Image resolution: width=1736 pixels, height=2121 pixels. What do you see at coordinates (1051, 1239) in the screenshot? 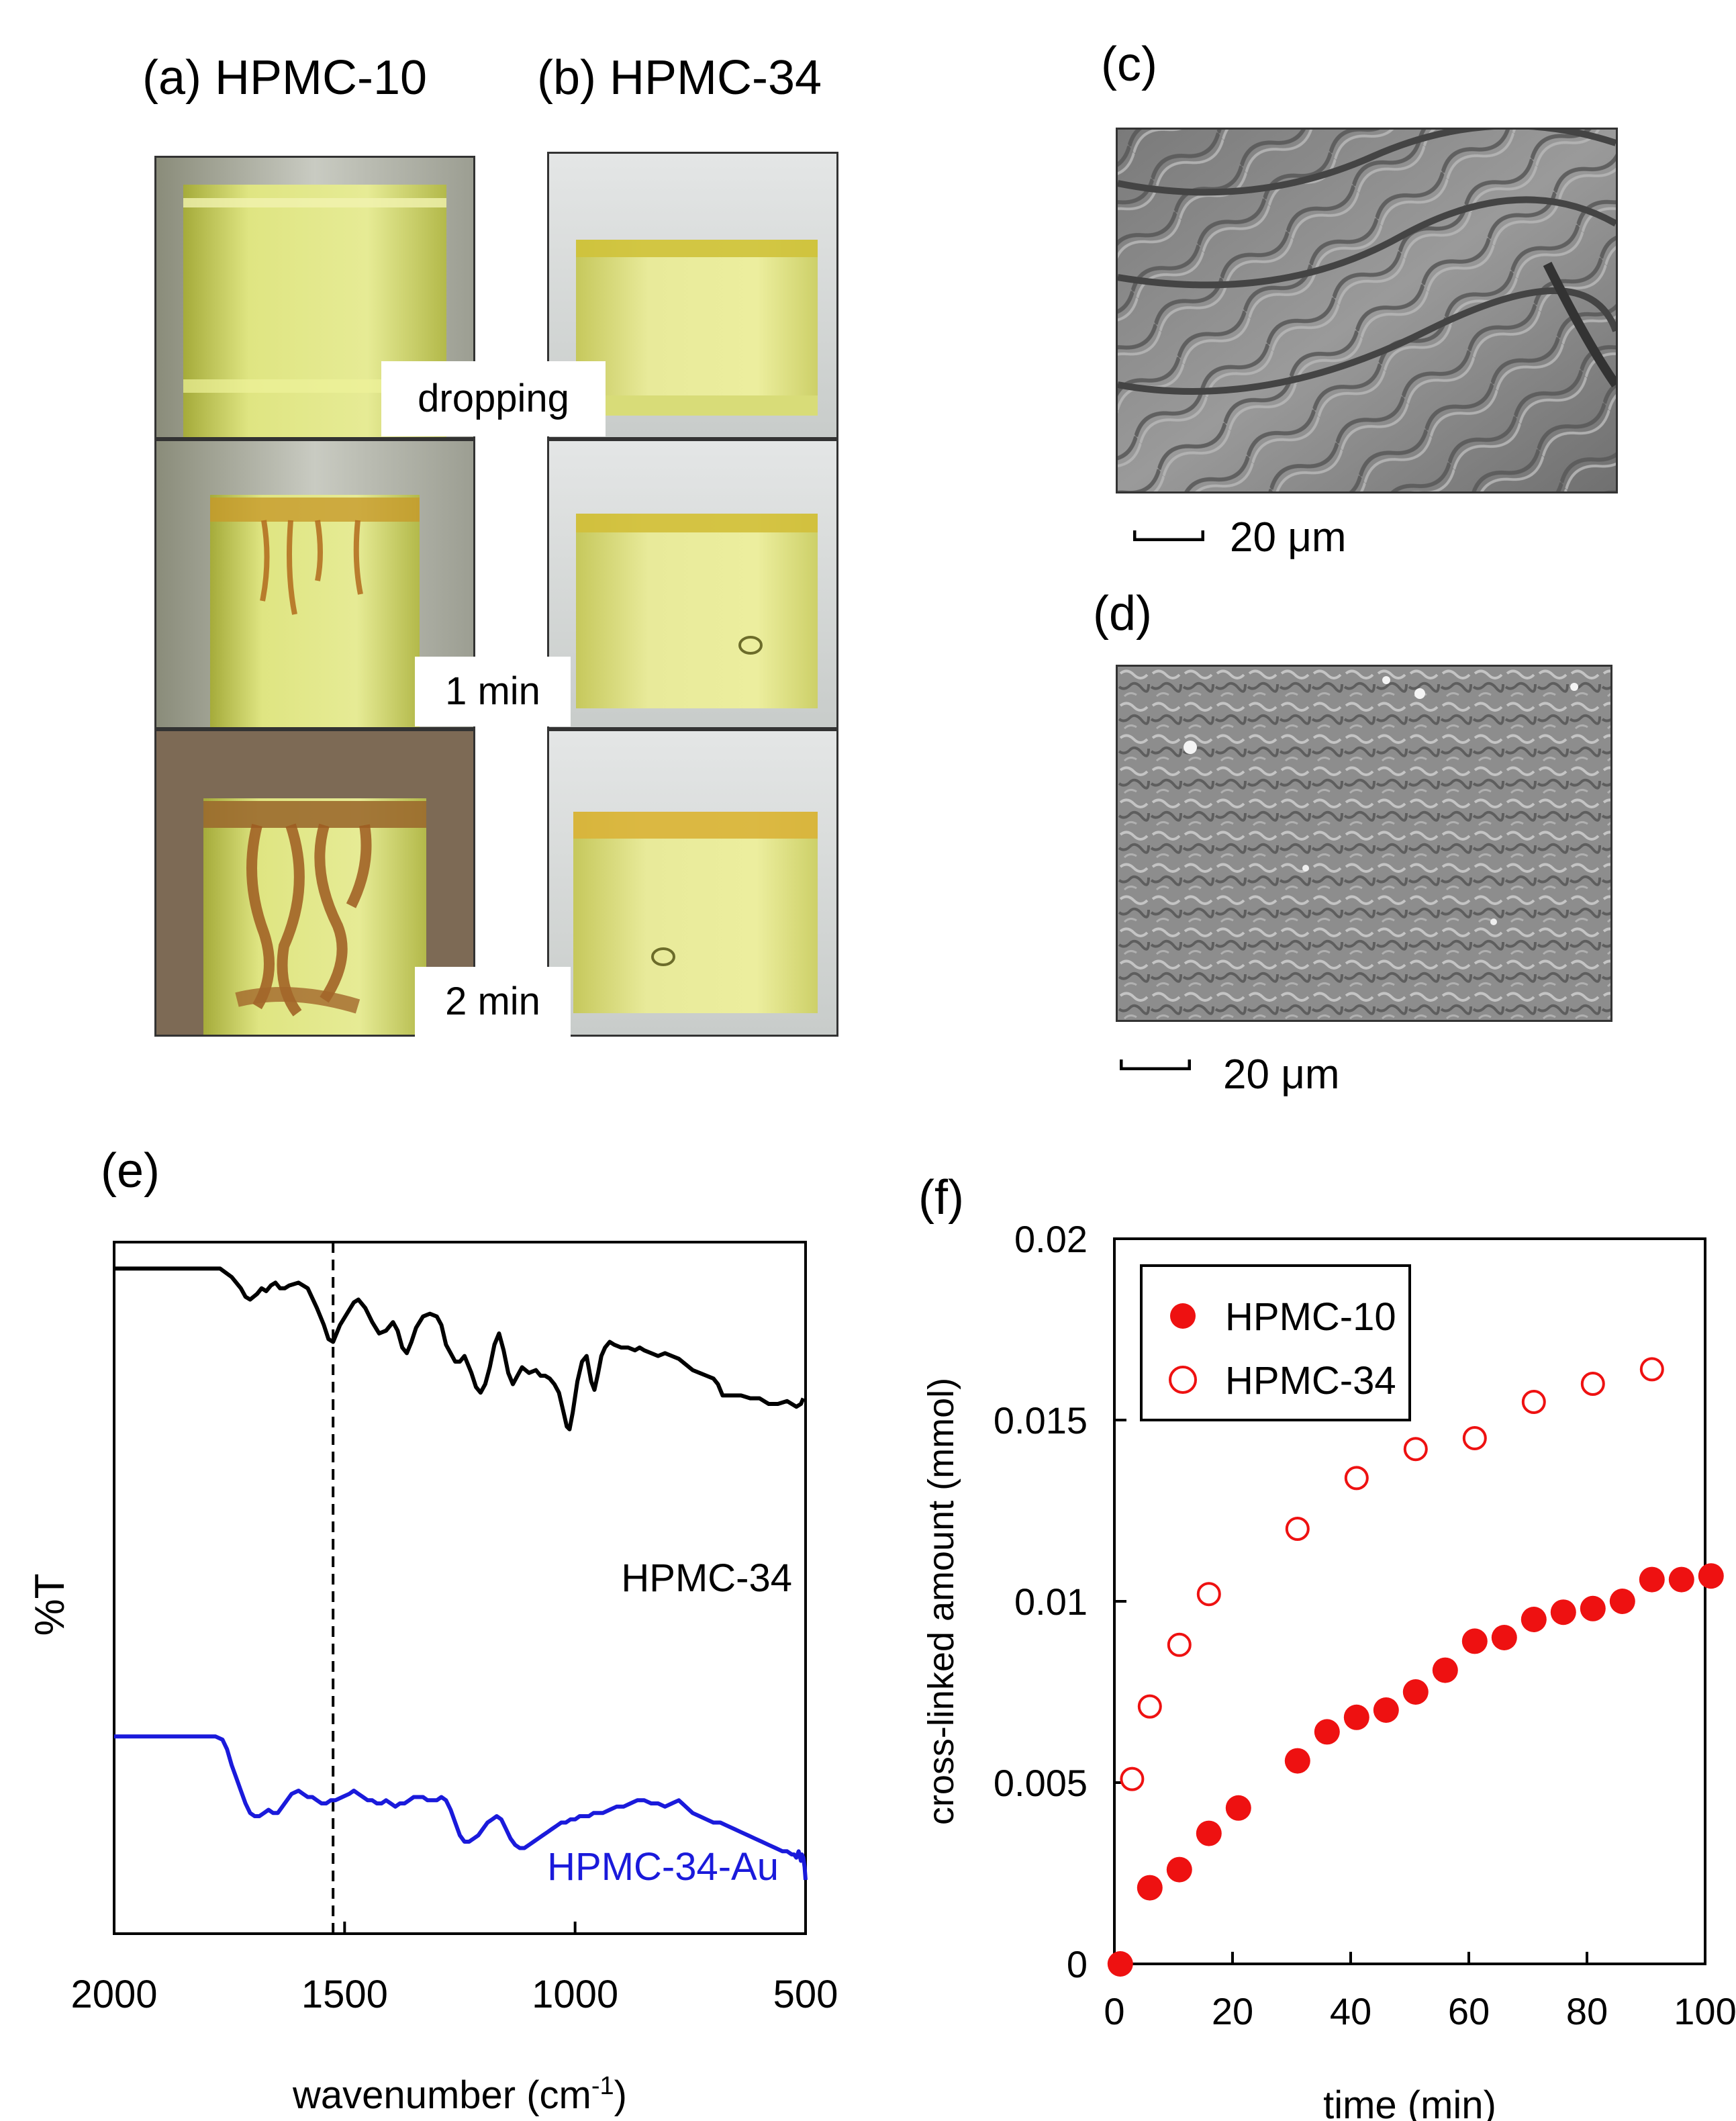
I see `y-tick-label-f: 0.02` at bounding box center [1051, 1239].